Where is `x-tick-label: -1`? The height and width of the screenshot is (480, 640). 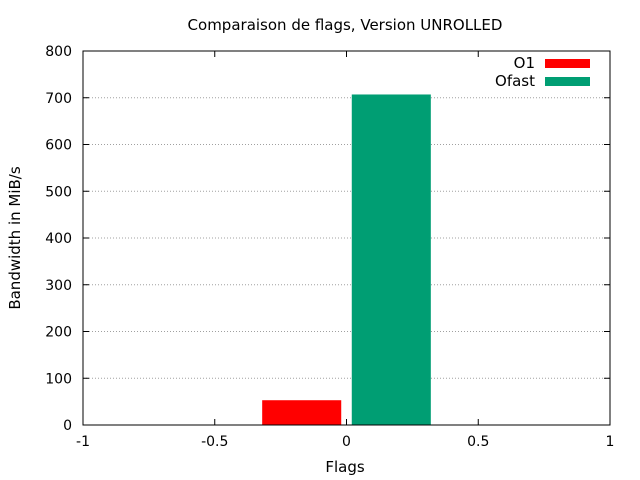 x-tick-label: -1 is located at coordinates (83, 442).